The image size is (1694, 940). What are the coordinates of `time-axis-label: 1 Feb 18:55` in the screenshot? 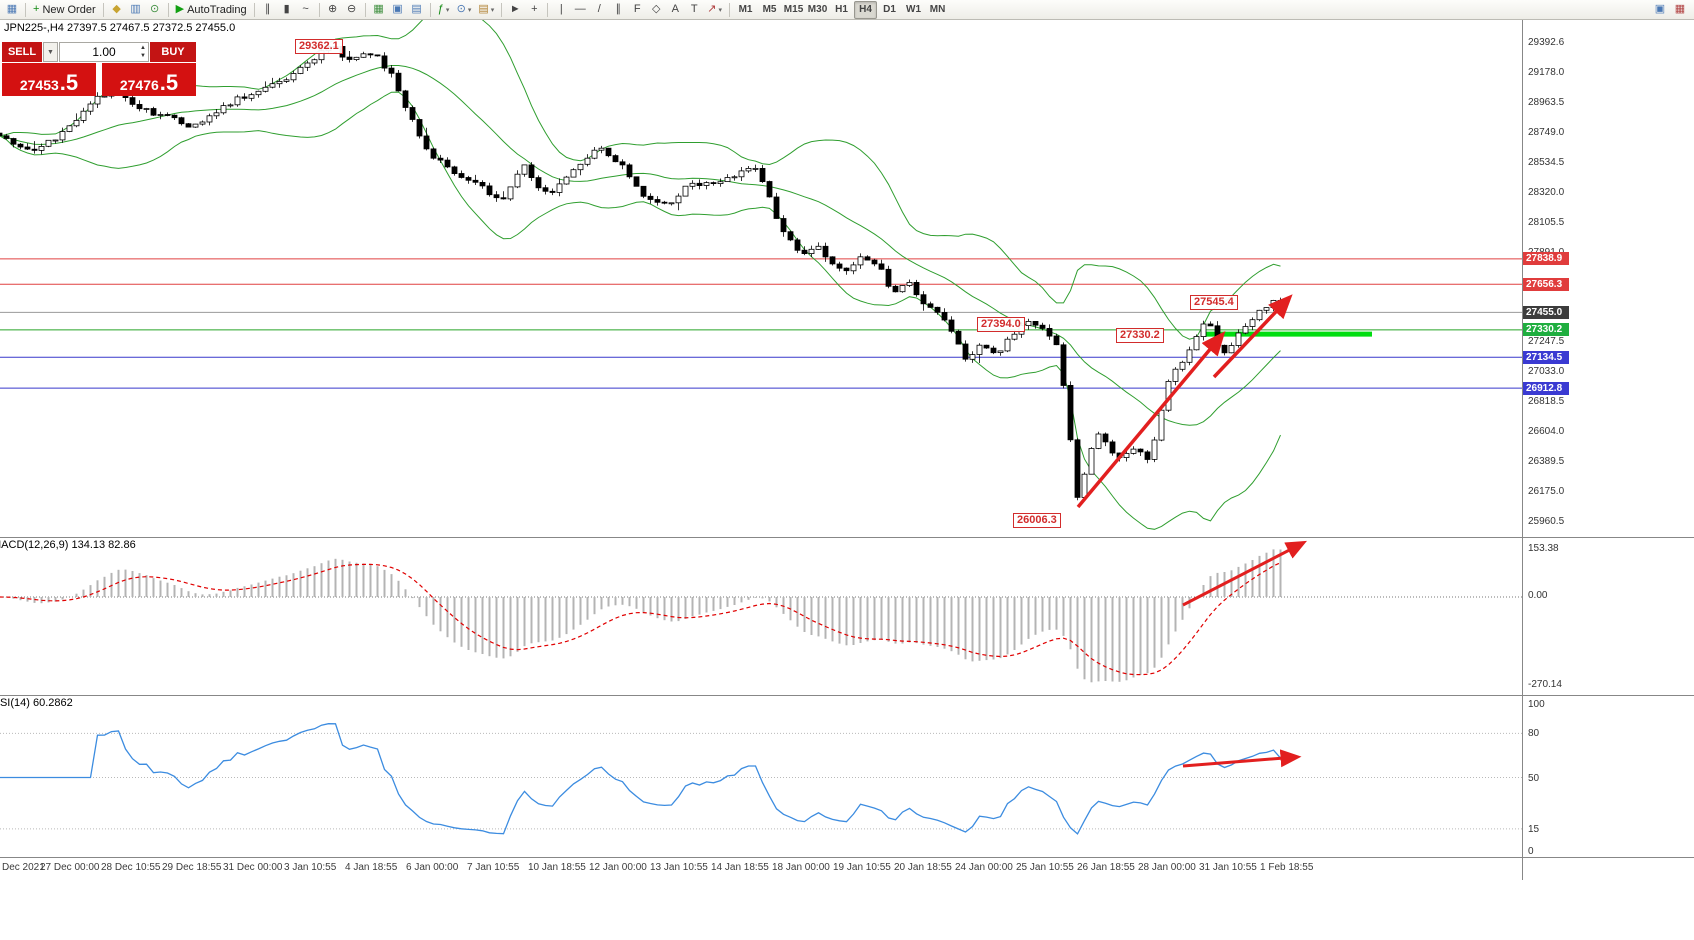 It's located at (1287, 867).